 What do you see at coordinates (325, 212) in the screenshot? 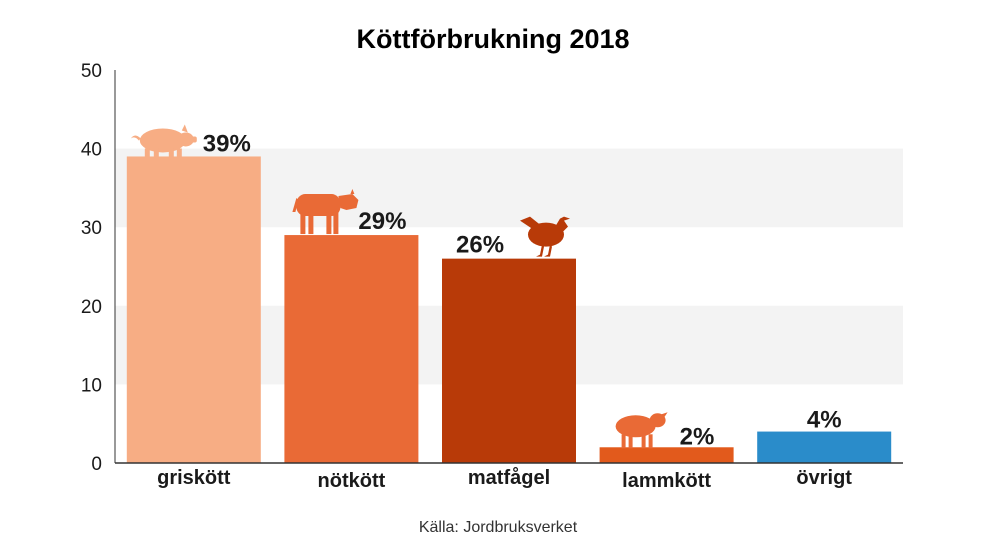
I see `cow-icon` at bounding box center [325, 212].